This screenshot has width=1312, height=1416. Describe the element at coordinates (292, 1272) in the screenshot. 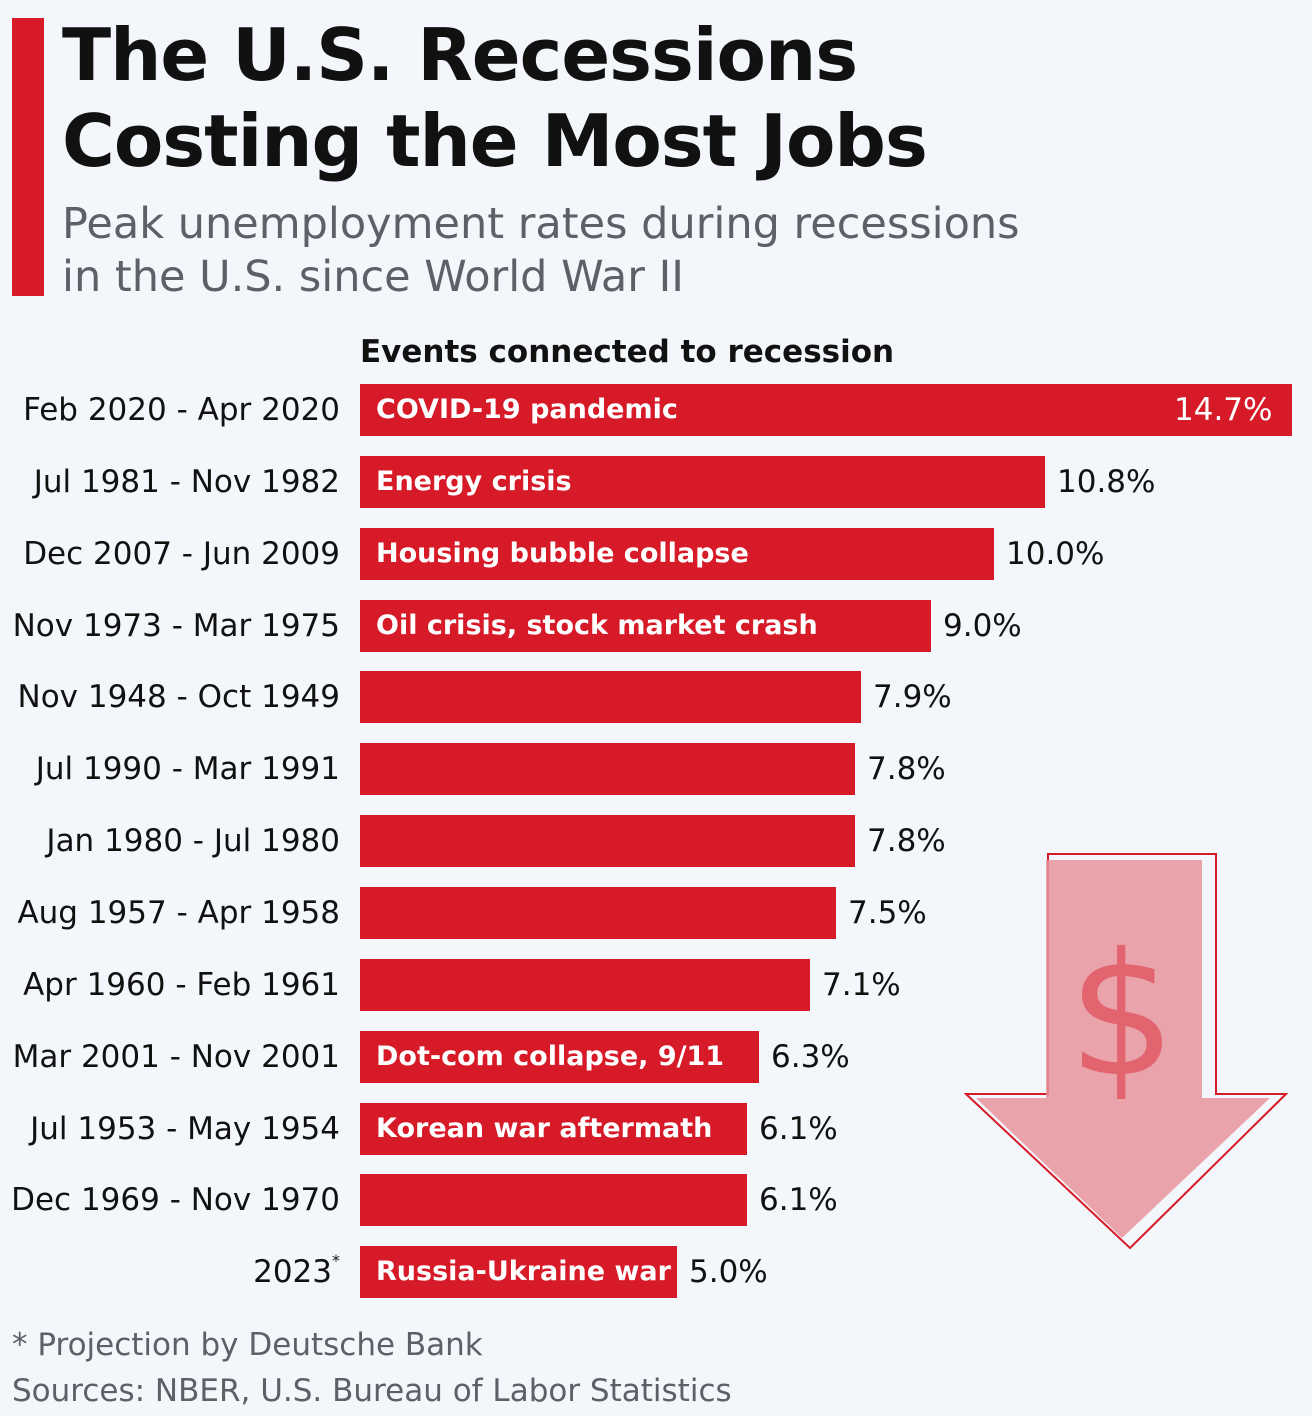

I see `category-label-text: 2023` at that location.